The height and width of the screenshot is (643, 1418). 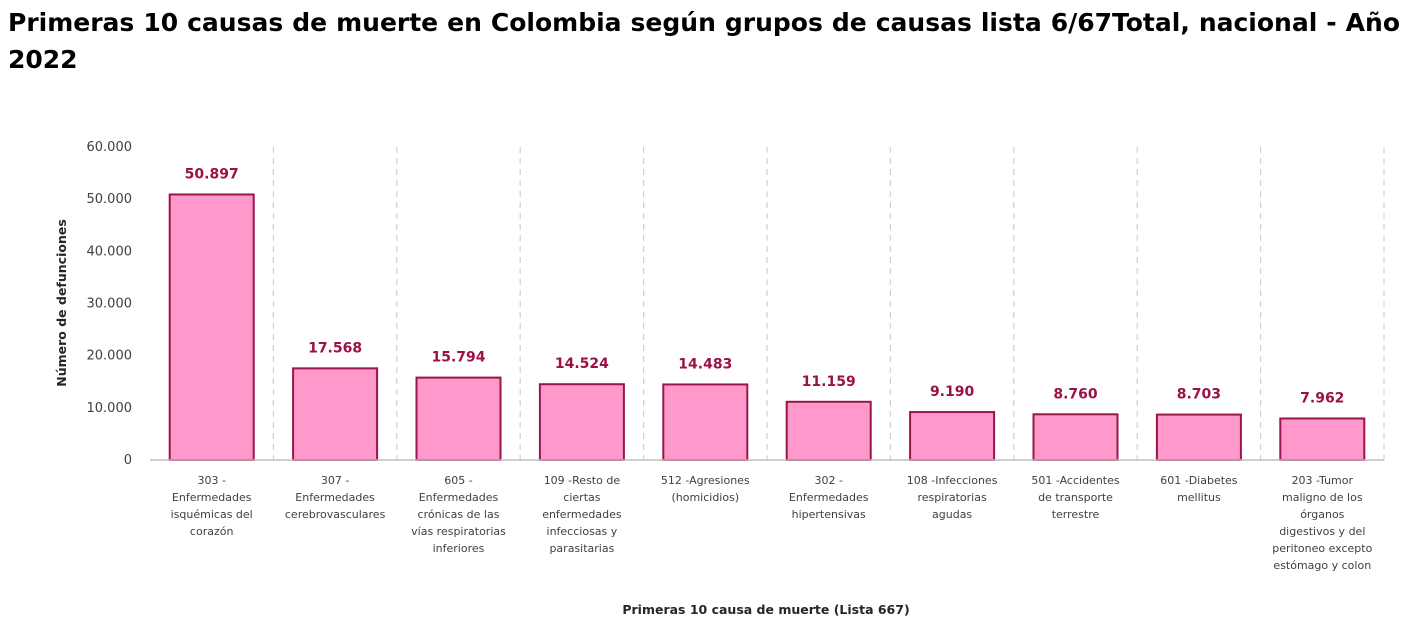 What do you see at coordinates (705, 364) in the screenshot?
I see `data-label: 14.483` at bounding box center [705, 364].